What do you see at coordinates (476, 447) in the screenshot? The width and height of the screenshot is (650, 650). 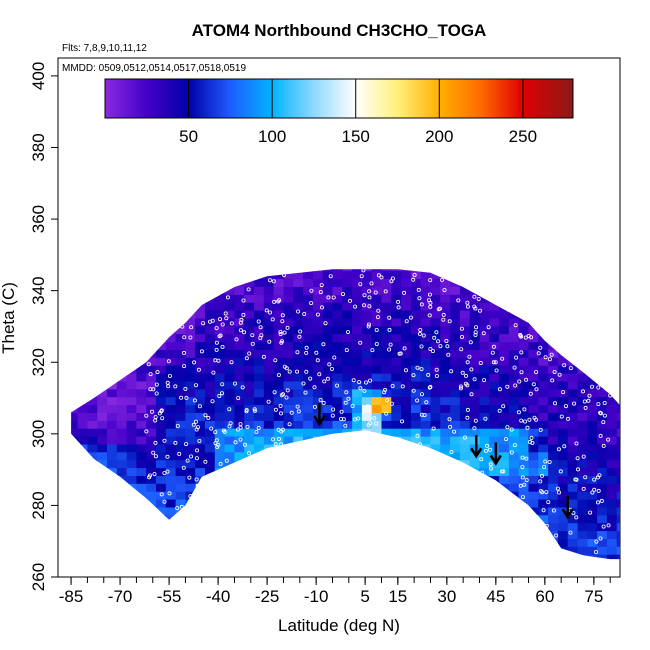 I see `down-arrow-marker` at bounding box center [476, 447].